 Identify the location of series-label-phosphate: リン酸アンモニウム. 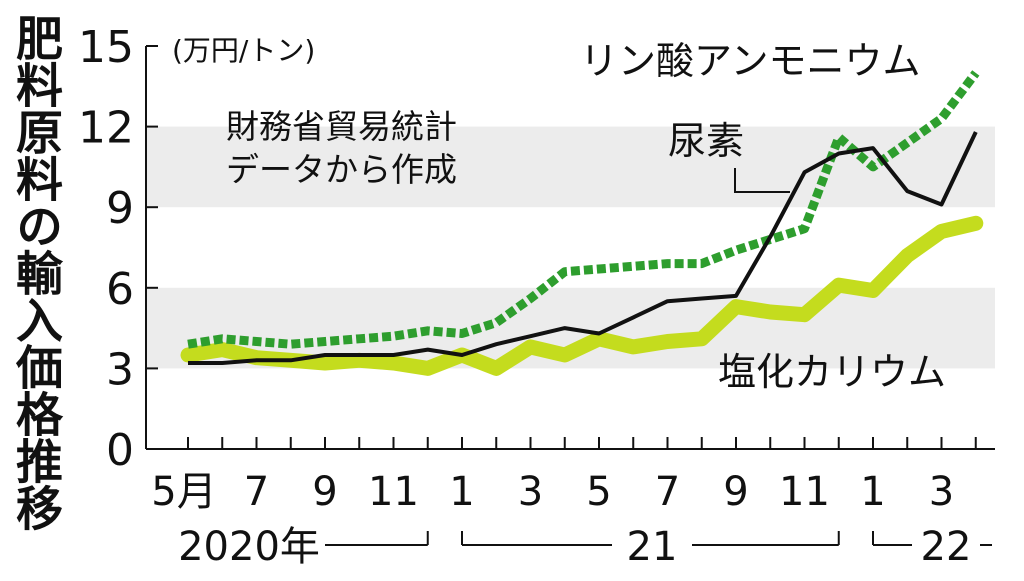
(750, 61).